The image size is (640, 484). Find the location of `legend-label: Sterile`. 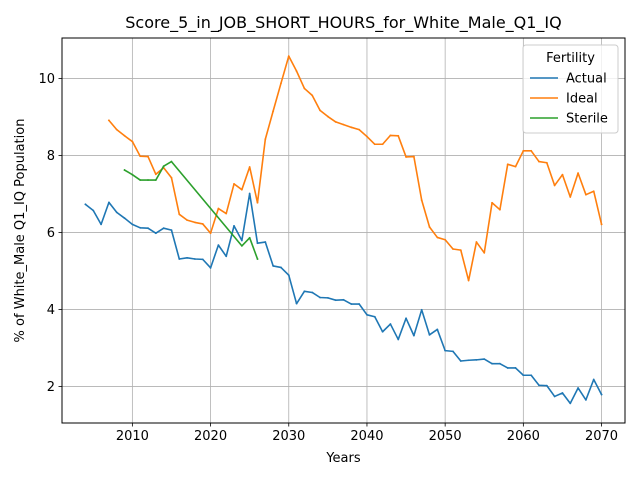

legend-label: Sterile is located at coordinates (587, 119).